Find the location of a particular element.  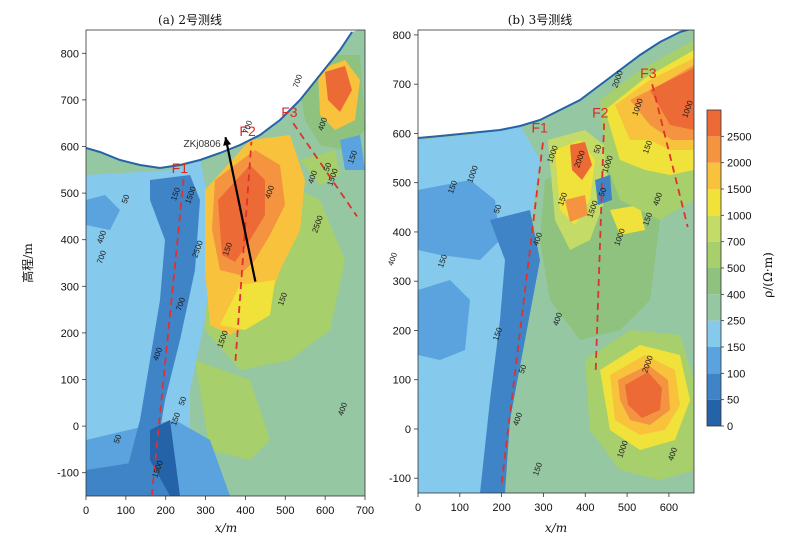

panel-a-xtick-label: 200 is located at coordinates (166, 511).